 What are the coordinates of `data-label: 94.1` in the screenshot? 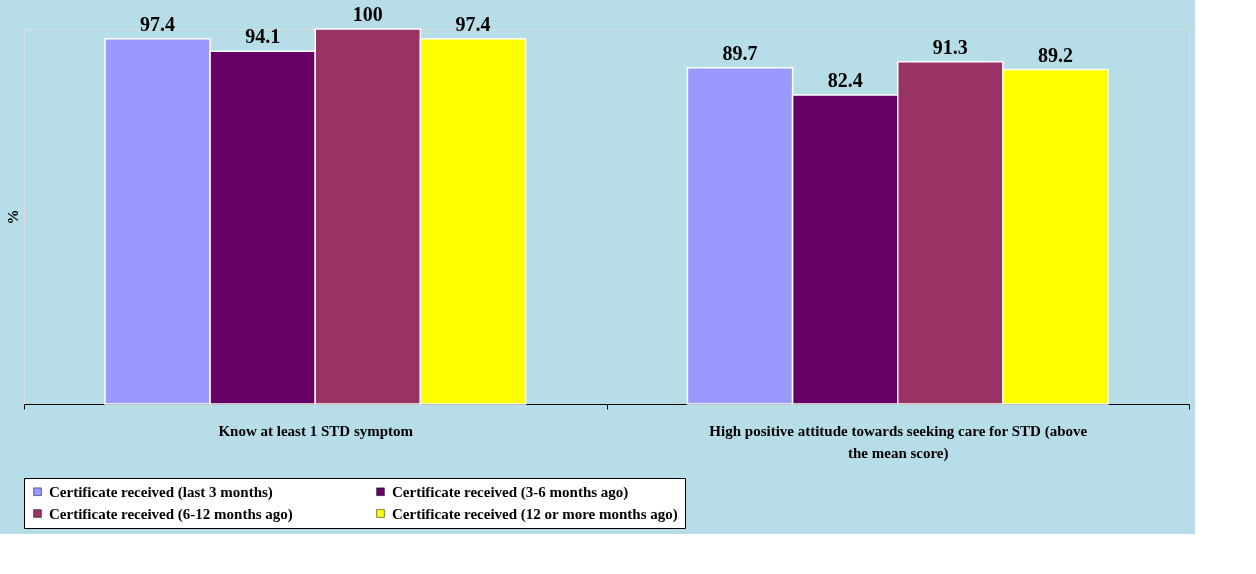 It's located at (263, 36).